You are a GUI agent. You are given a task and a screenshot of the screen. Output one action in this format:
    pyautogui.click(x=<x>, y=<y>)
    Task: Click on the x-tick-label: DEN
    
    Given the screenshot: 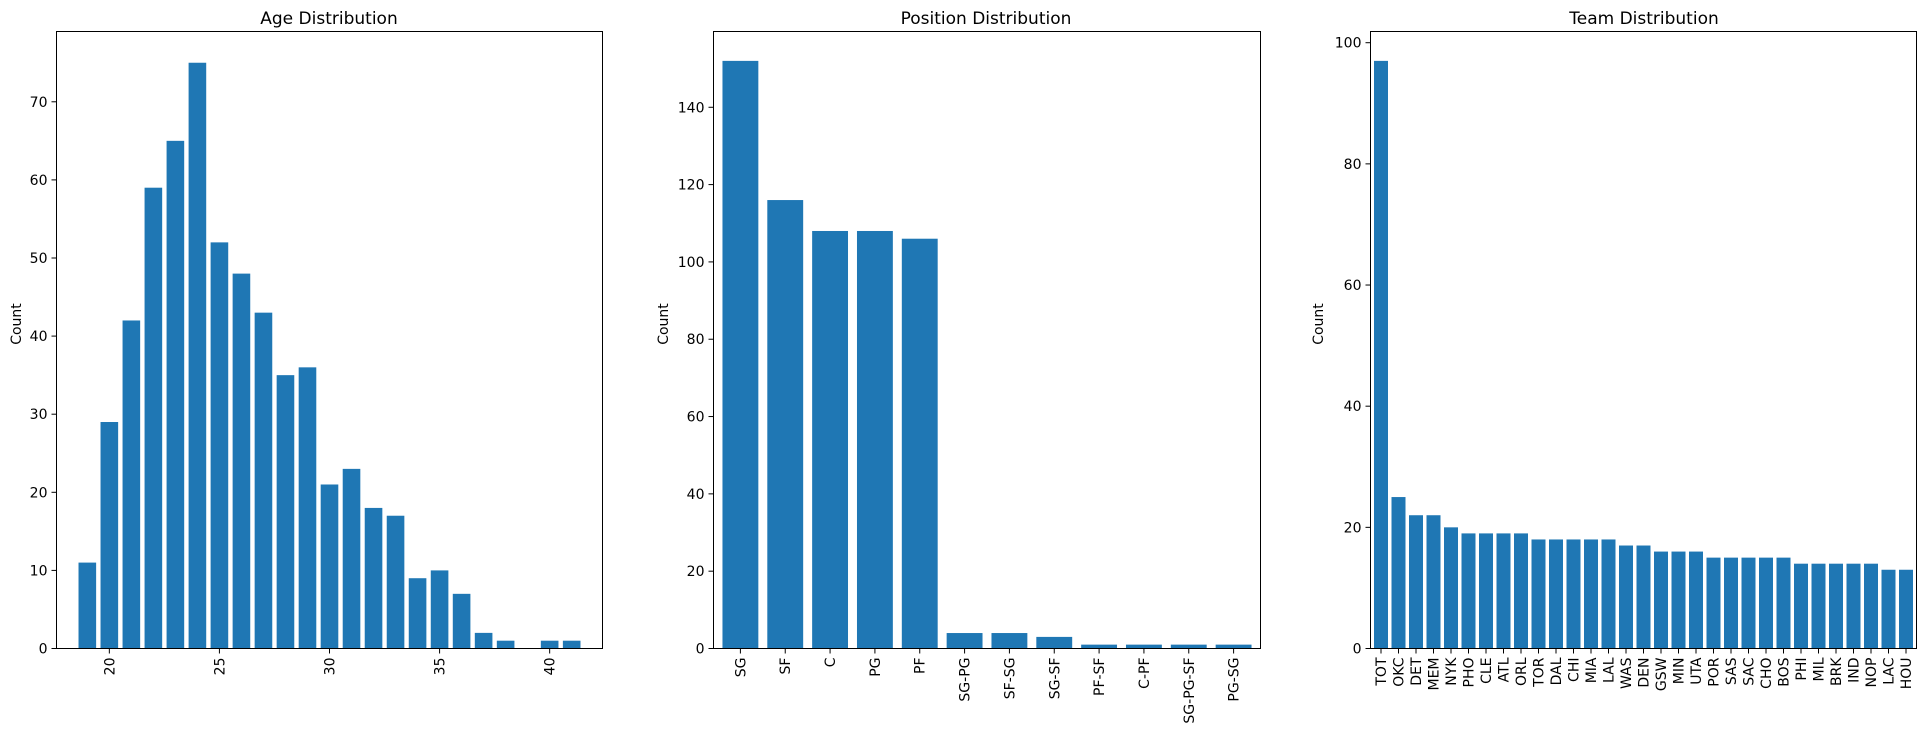 What is the action you would take?
    pyautogui.click(x=1645, y=673)
    